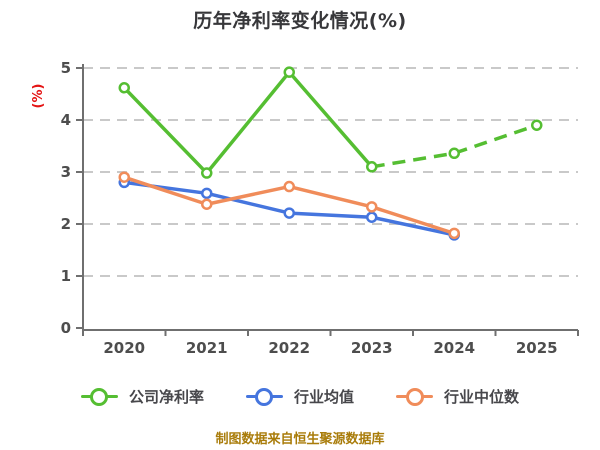 This screenshot has height=450, width=600. I want to click on legend-marker-industry-mean, so click(264, 396).